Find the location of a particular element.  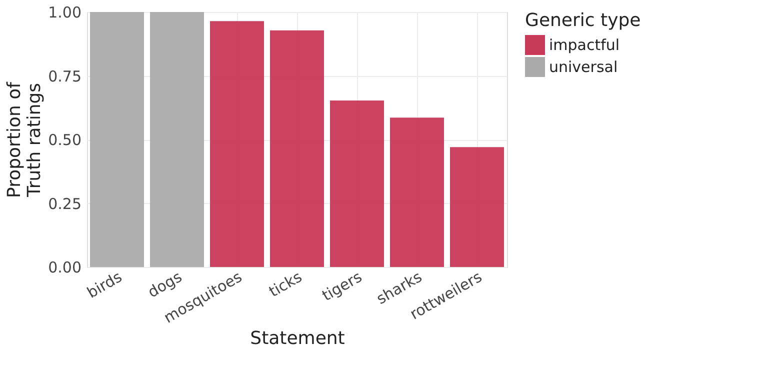

x-tick-label: birds is located at coordinates (105, 285).